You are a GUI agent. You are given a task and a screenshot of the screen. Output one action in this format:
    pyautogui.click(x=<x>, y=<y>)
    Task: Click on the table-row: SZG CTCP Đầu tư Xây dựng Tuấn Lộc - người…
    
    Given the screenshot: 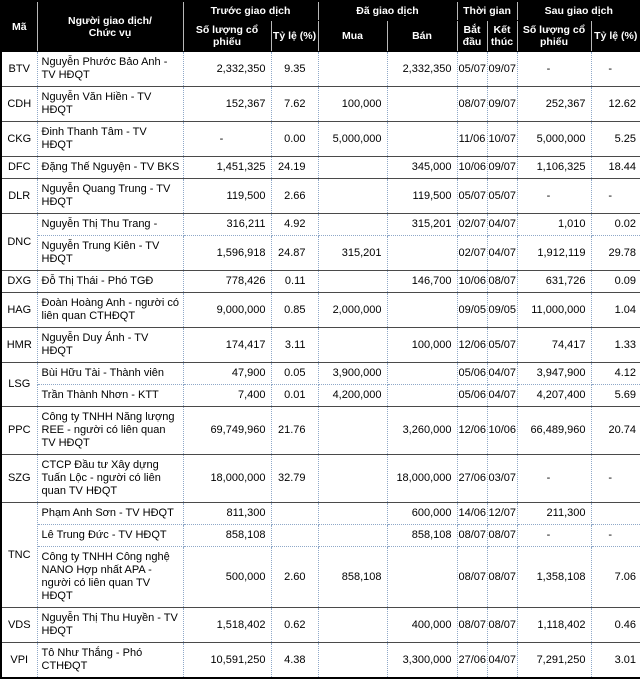 What is the action you would take?
    pyautogui.click(x=320, y=478)
    